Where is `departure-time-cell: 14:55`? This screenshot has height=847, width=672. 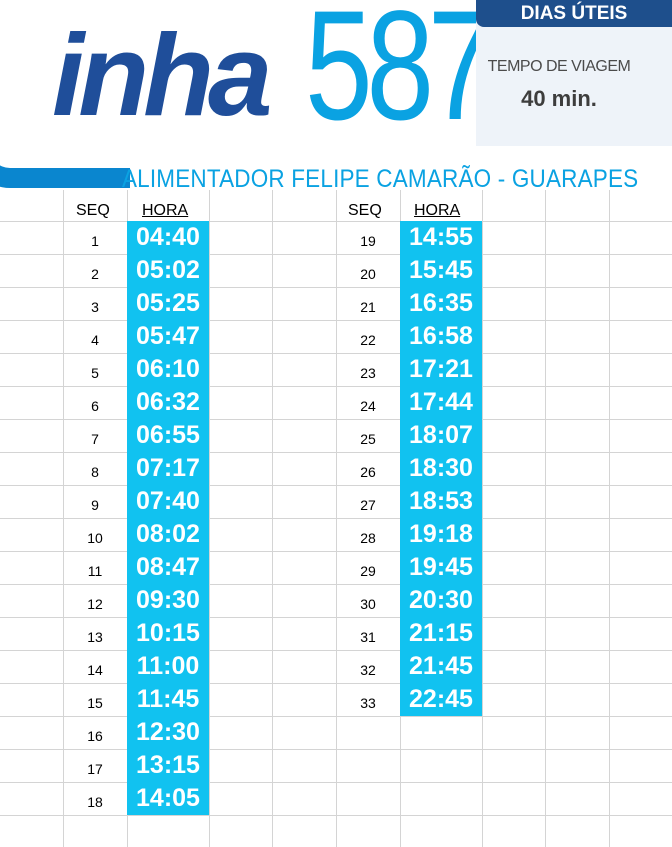
departure-time-cell: 14:55 is located at coordinates (441, 237).